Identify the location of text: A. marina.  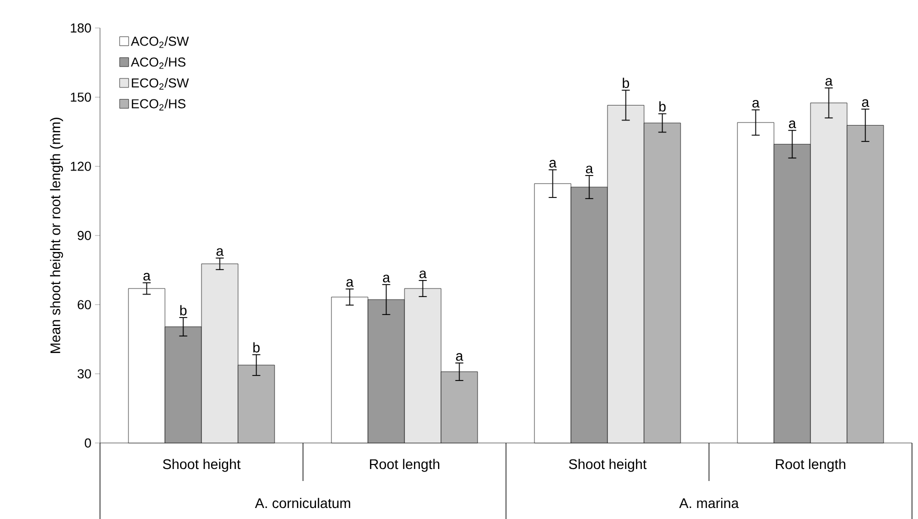
(709, 503).